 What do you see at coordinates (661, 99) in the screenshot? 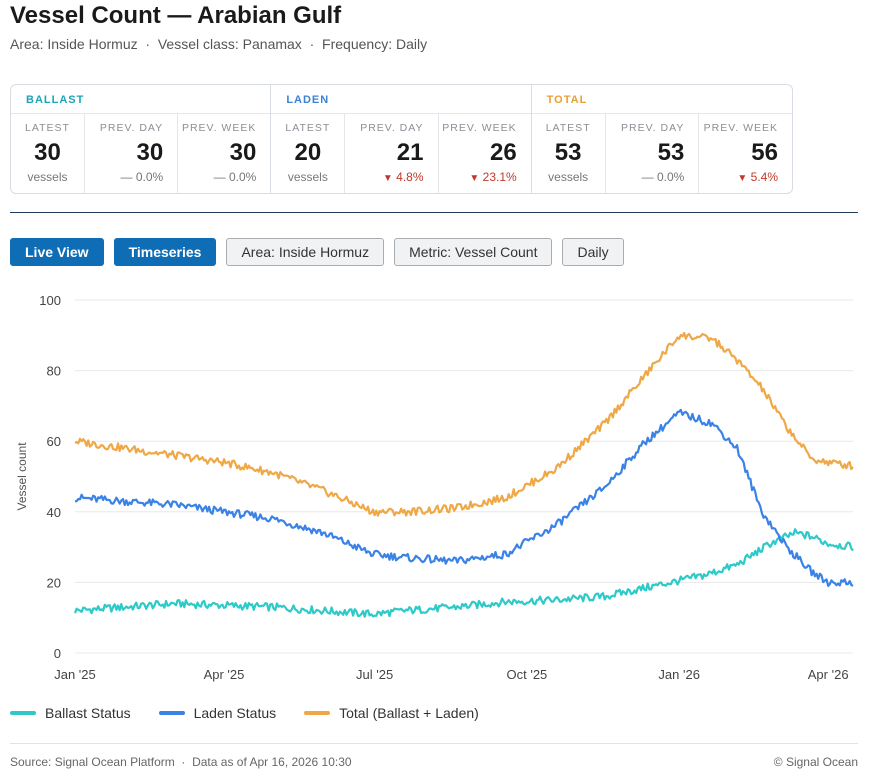
I see `stats-group-title: TOTAL` at bounding box center [661, 99].